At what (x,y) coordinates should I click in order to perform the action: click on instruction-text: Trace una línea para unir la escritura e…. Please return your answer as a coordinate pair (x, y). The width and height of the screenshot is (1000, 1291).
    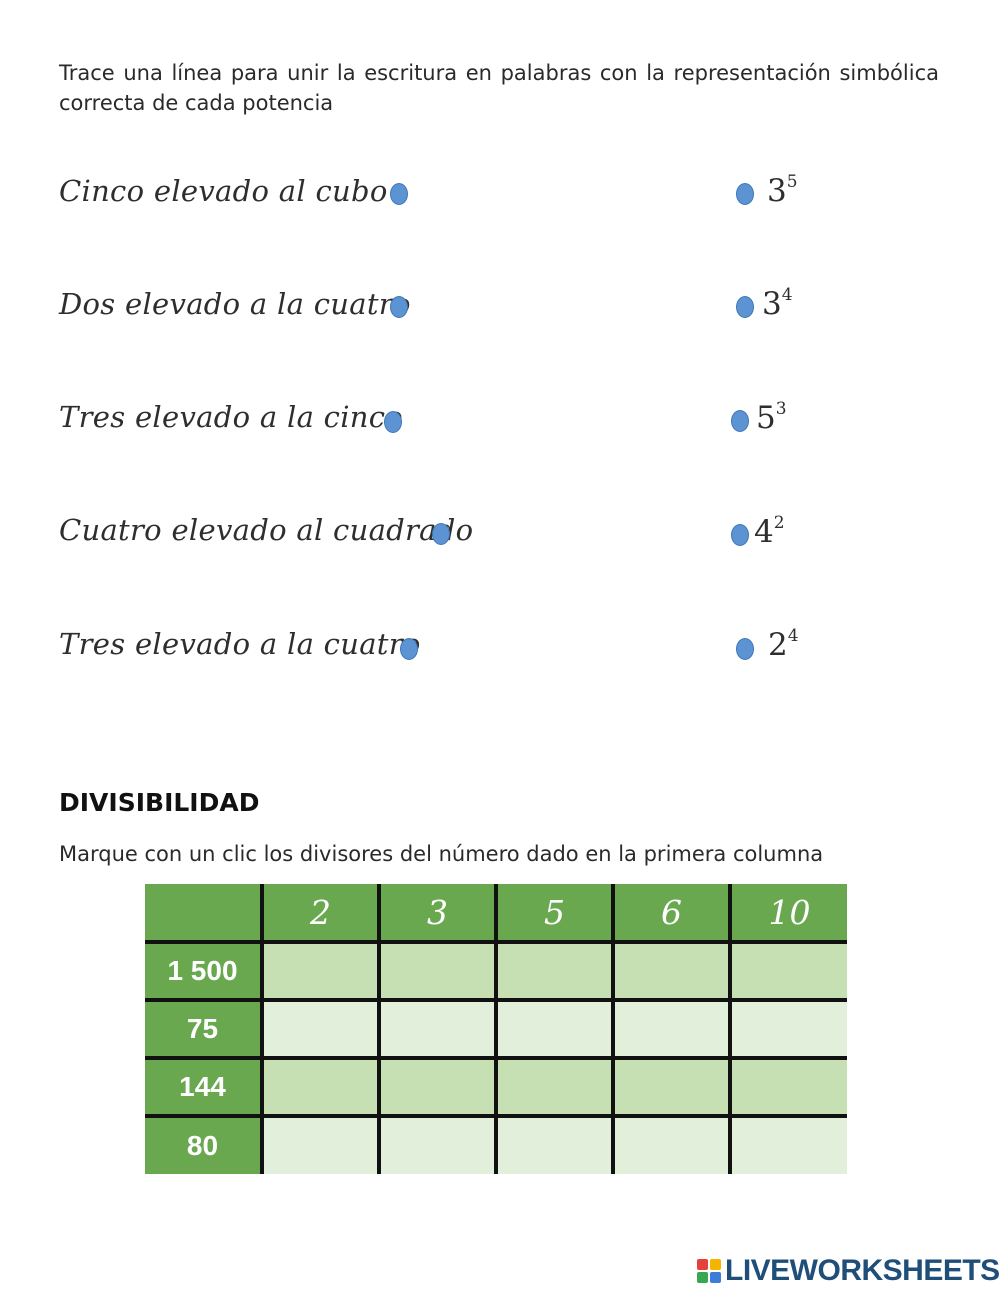
    Looking at the image, I should click on (499, 88).